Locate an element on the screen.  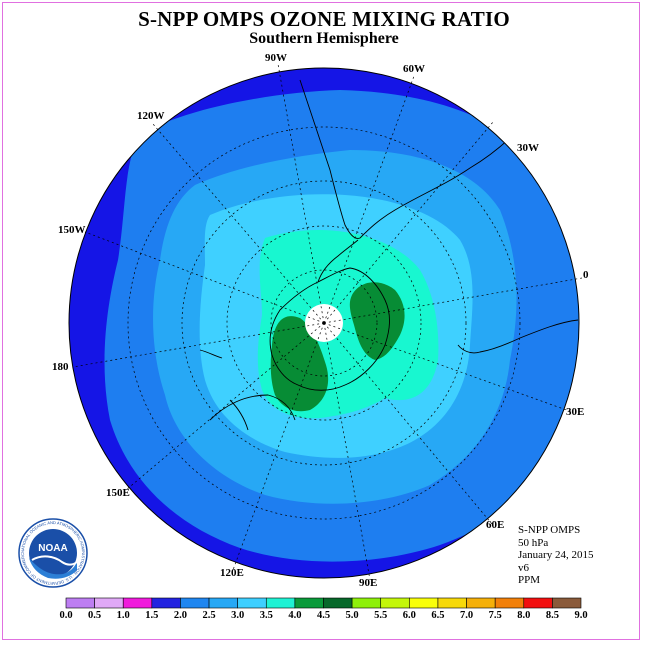
antarctica-coast is located at coordinates (329, 329).